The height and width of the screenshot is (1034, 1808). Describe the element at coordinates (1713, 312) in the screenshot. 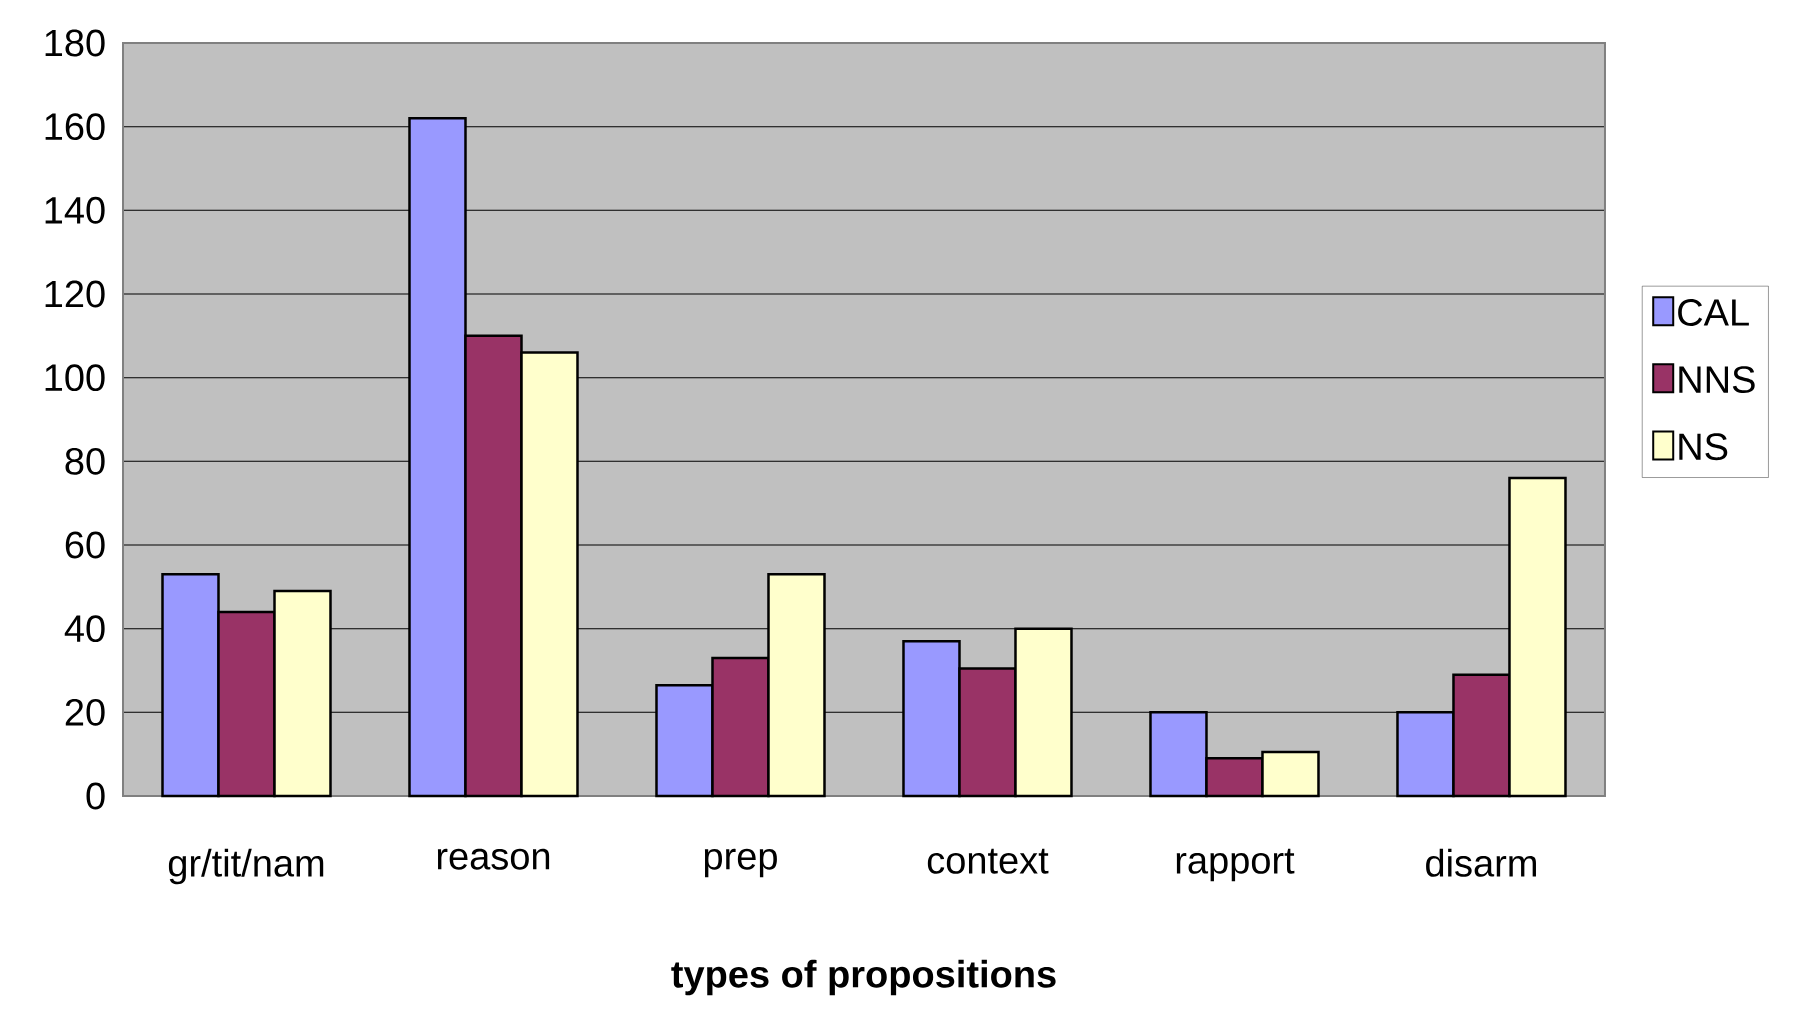

I see `legend-label: CAL` at that location.